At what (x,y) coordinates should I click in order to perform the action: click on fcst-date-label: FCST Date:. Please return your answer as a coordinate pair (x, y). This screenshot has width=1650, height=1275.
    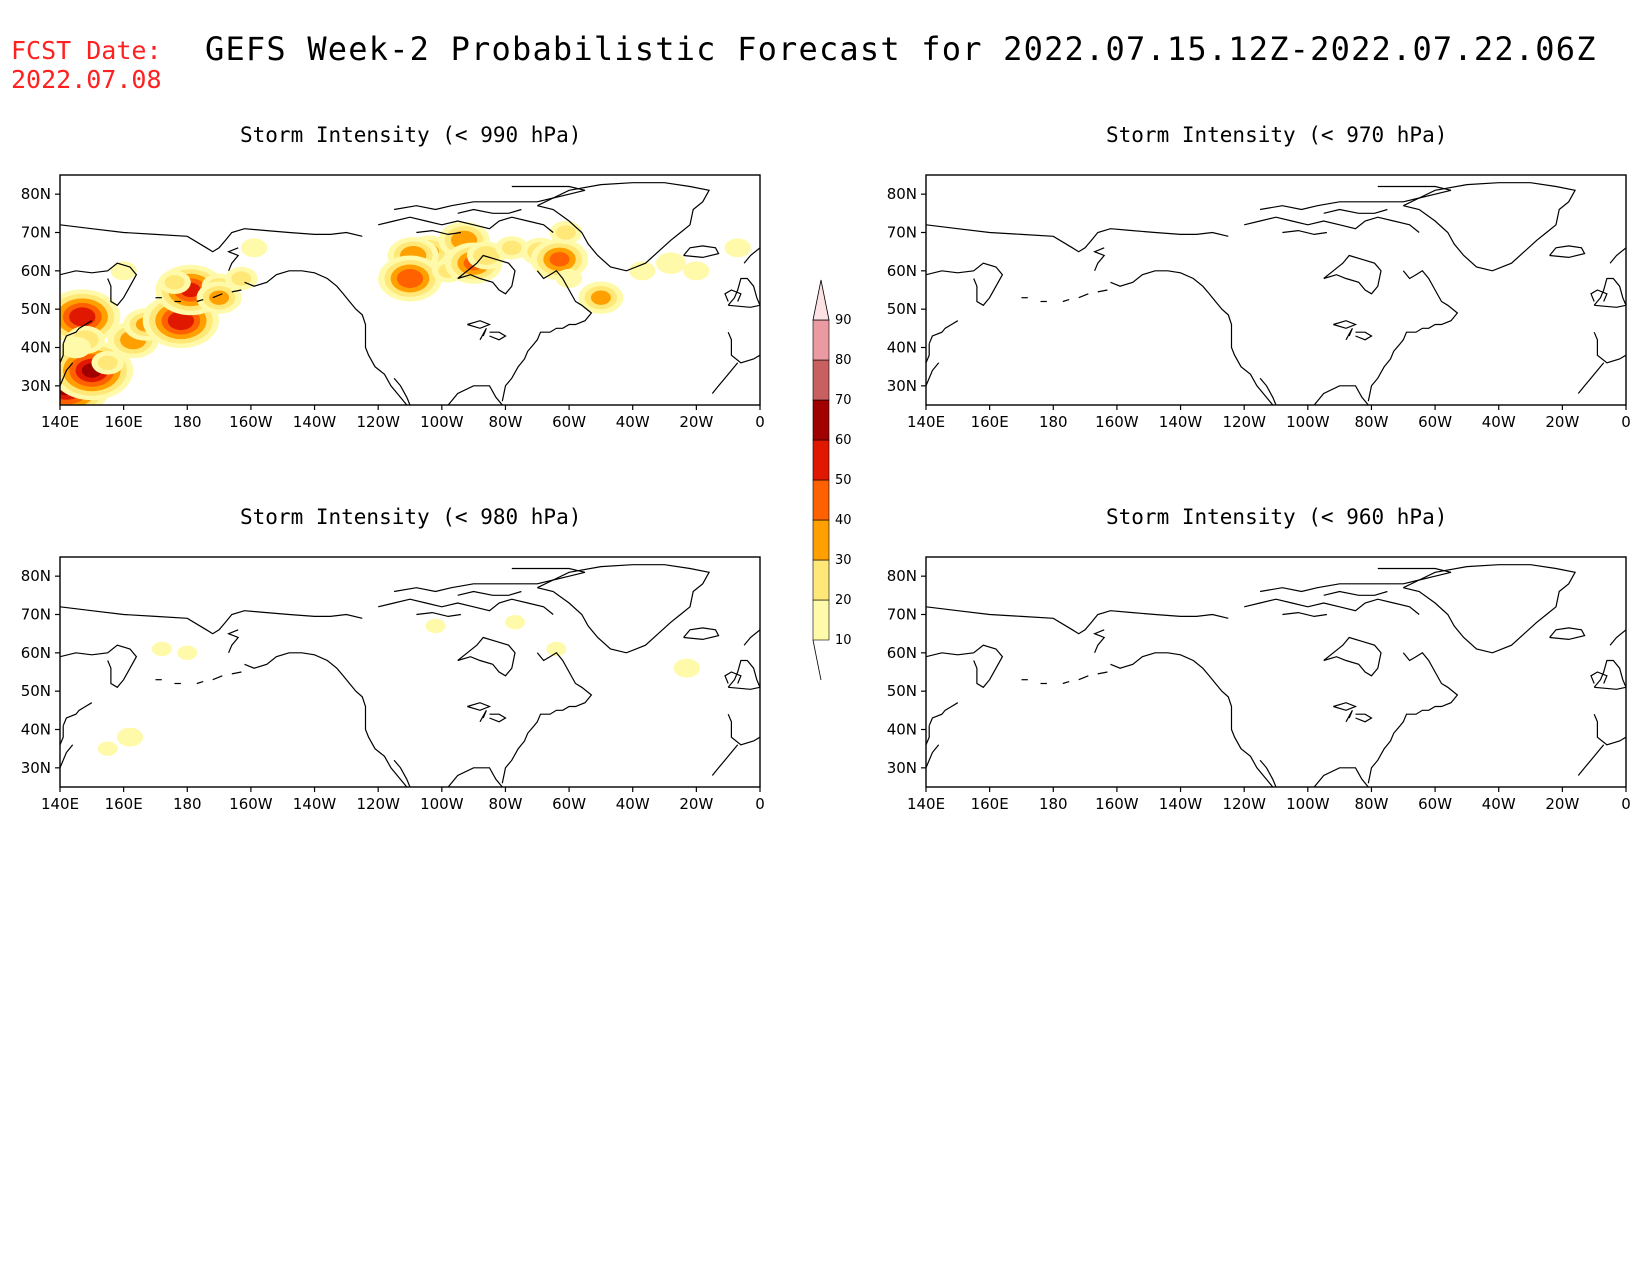
    Looking at the image, I should click on (86, 50).